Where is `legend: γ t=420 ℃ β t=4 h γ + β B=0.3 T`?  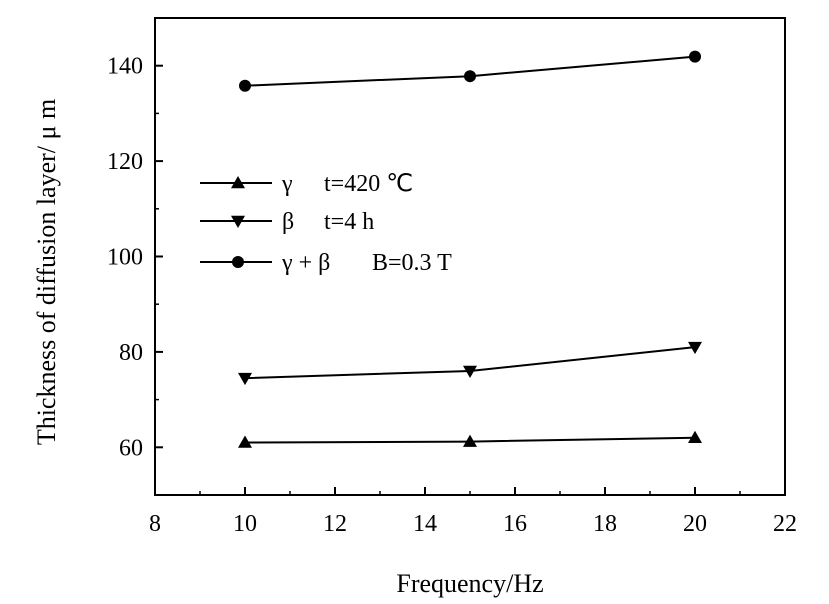
legend: γ t=420 ℃ β t=4 h γ + β B=0.3 T is located at coordinates (326, 223).